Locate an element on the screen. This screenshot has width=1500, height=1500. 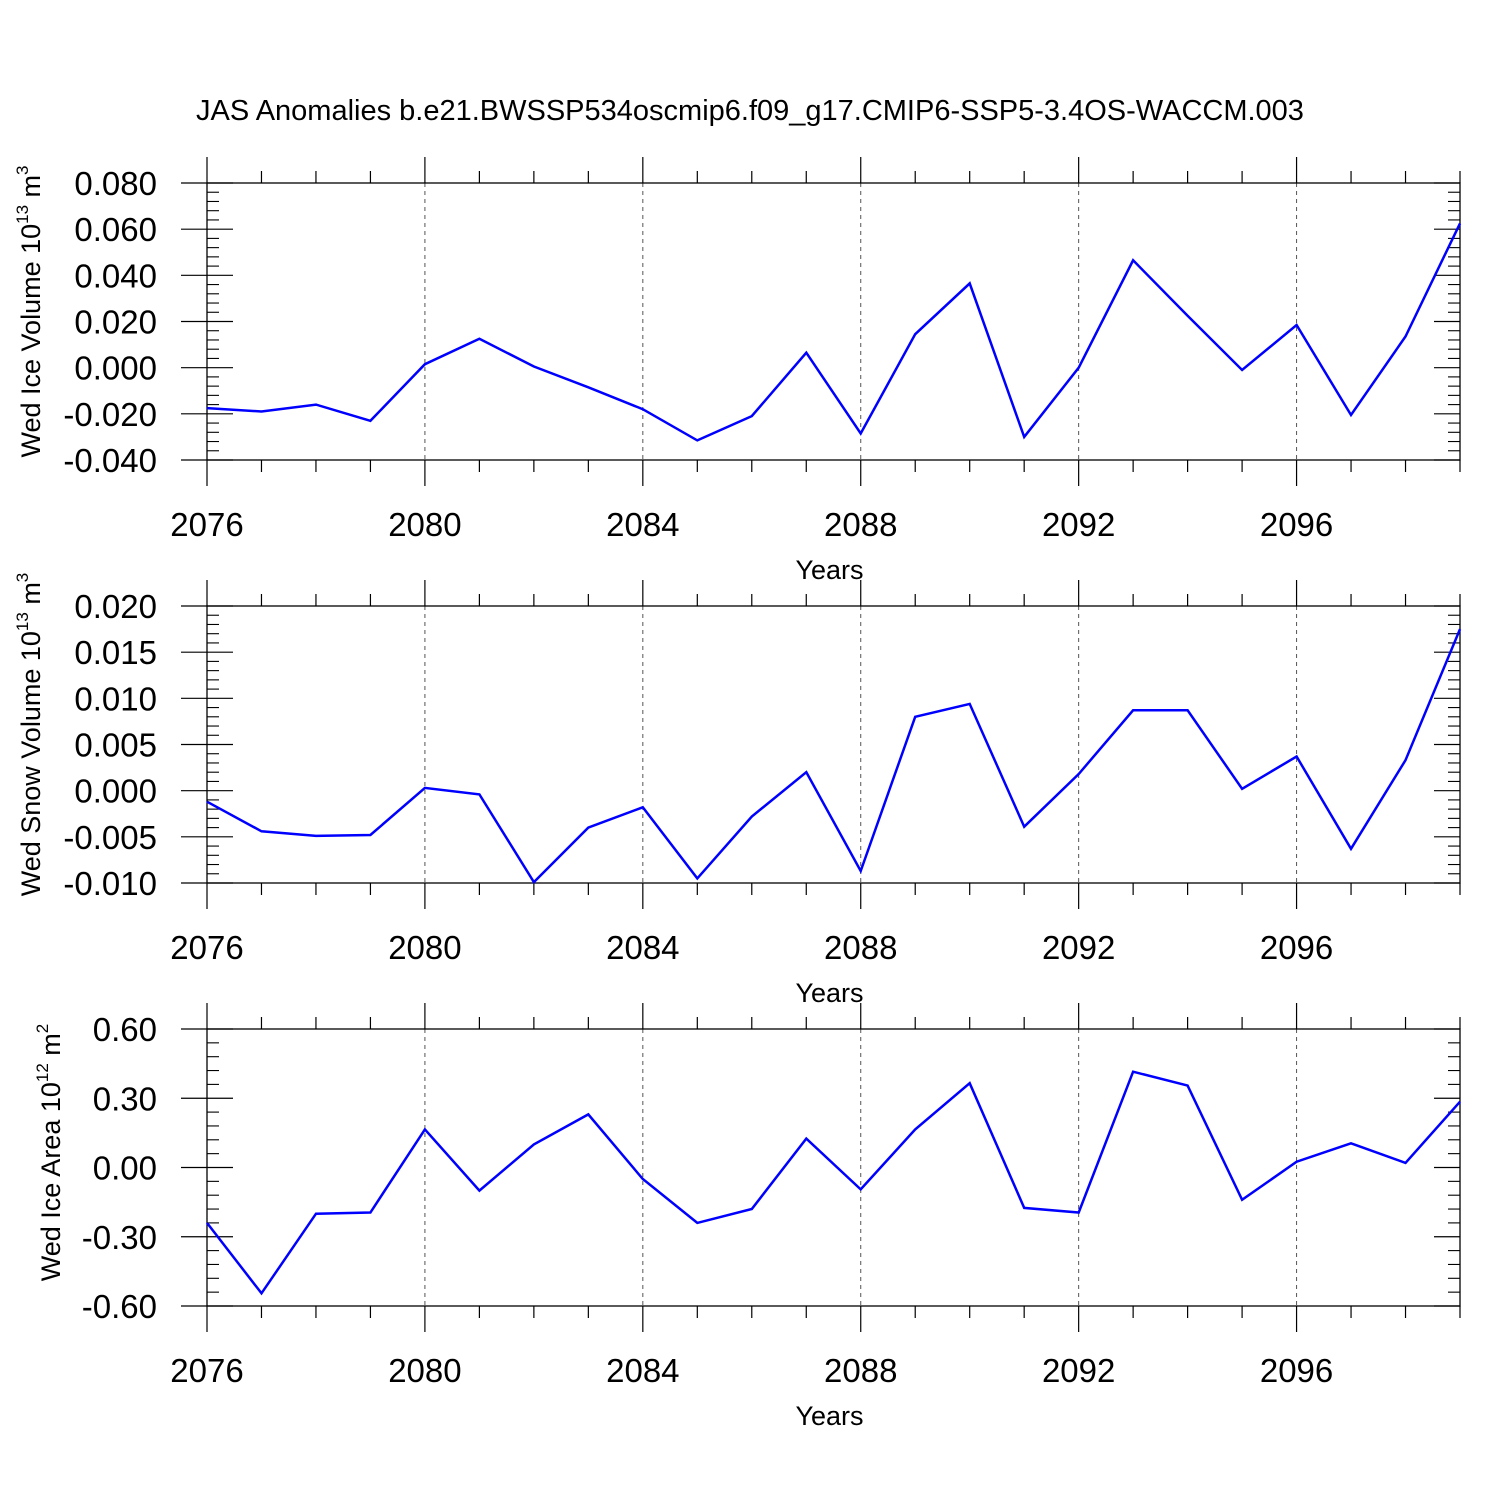
y-axis-title: Wed Snow Volume 1013 m3 is located at coordinates (29, 735).